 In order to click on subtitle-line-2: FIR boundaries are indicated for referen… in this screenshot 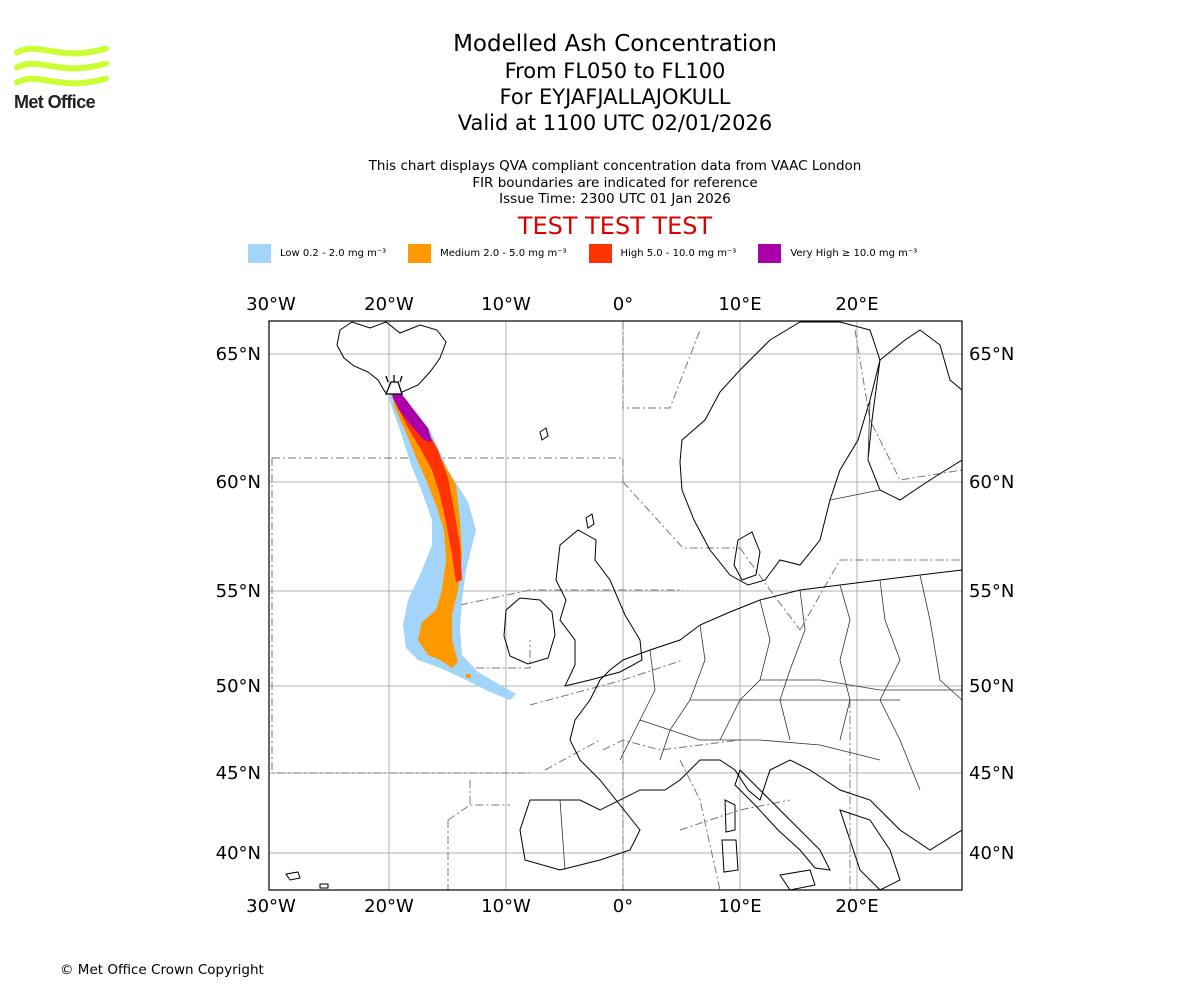, I will do `click(615, 182)`.